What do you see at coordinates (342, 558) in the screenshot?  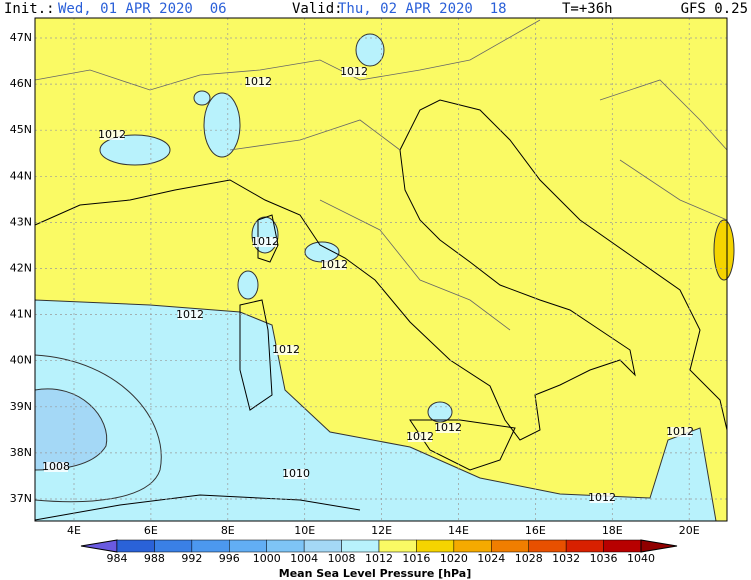 I see `colorbar-label: 1008` at bounding box center [342, 558].